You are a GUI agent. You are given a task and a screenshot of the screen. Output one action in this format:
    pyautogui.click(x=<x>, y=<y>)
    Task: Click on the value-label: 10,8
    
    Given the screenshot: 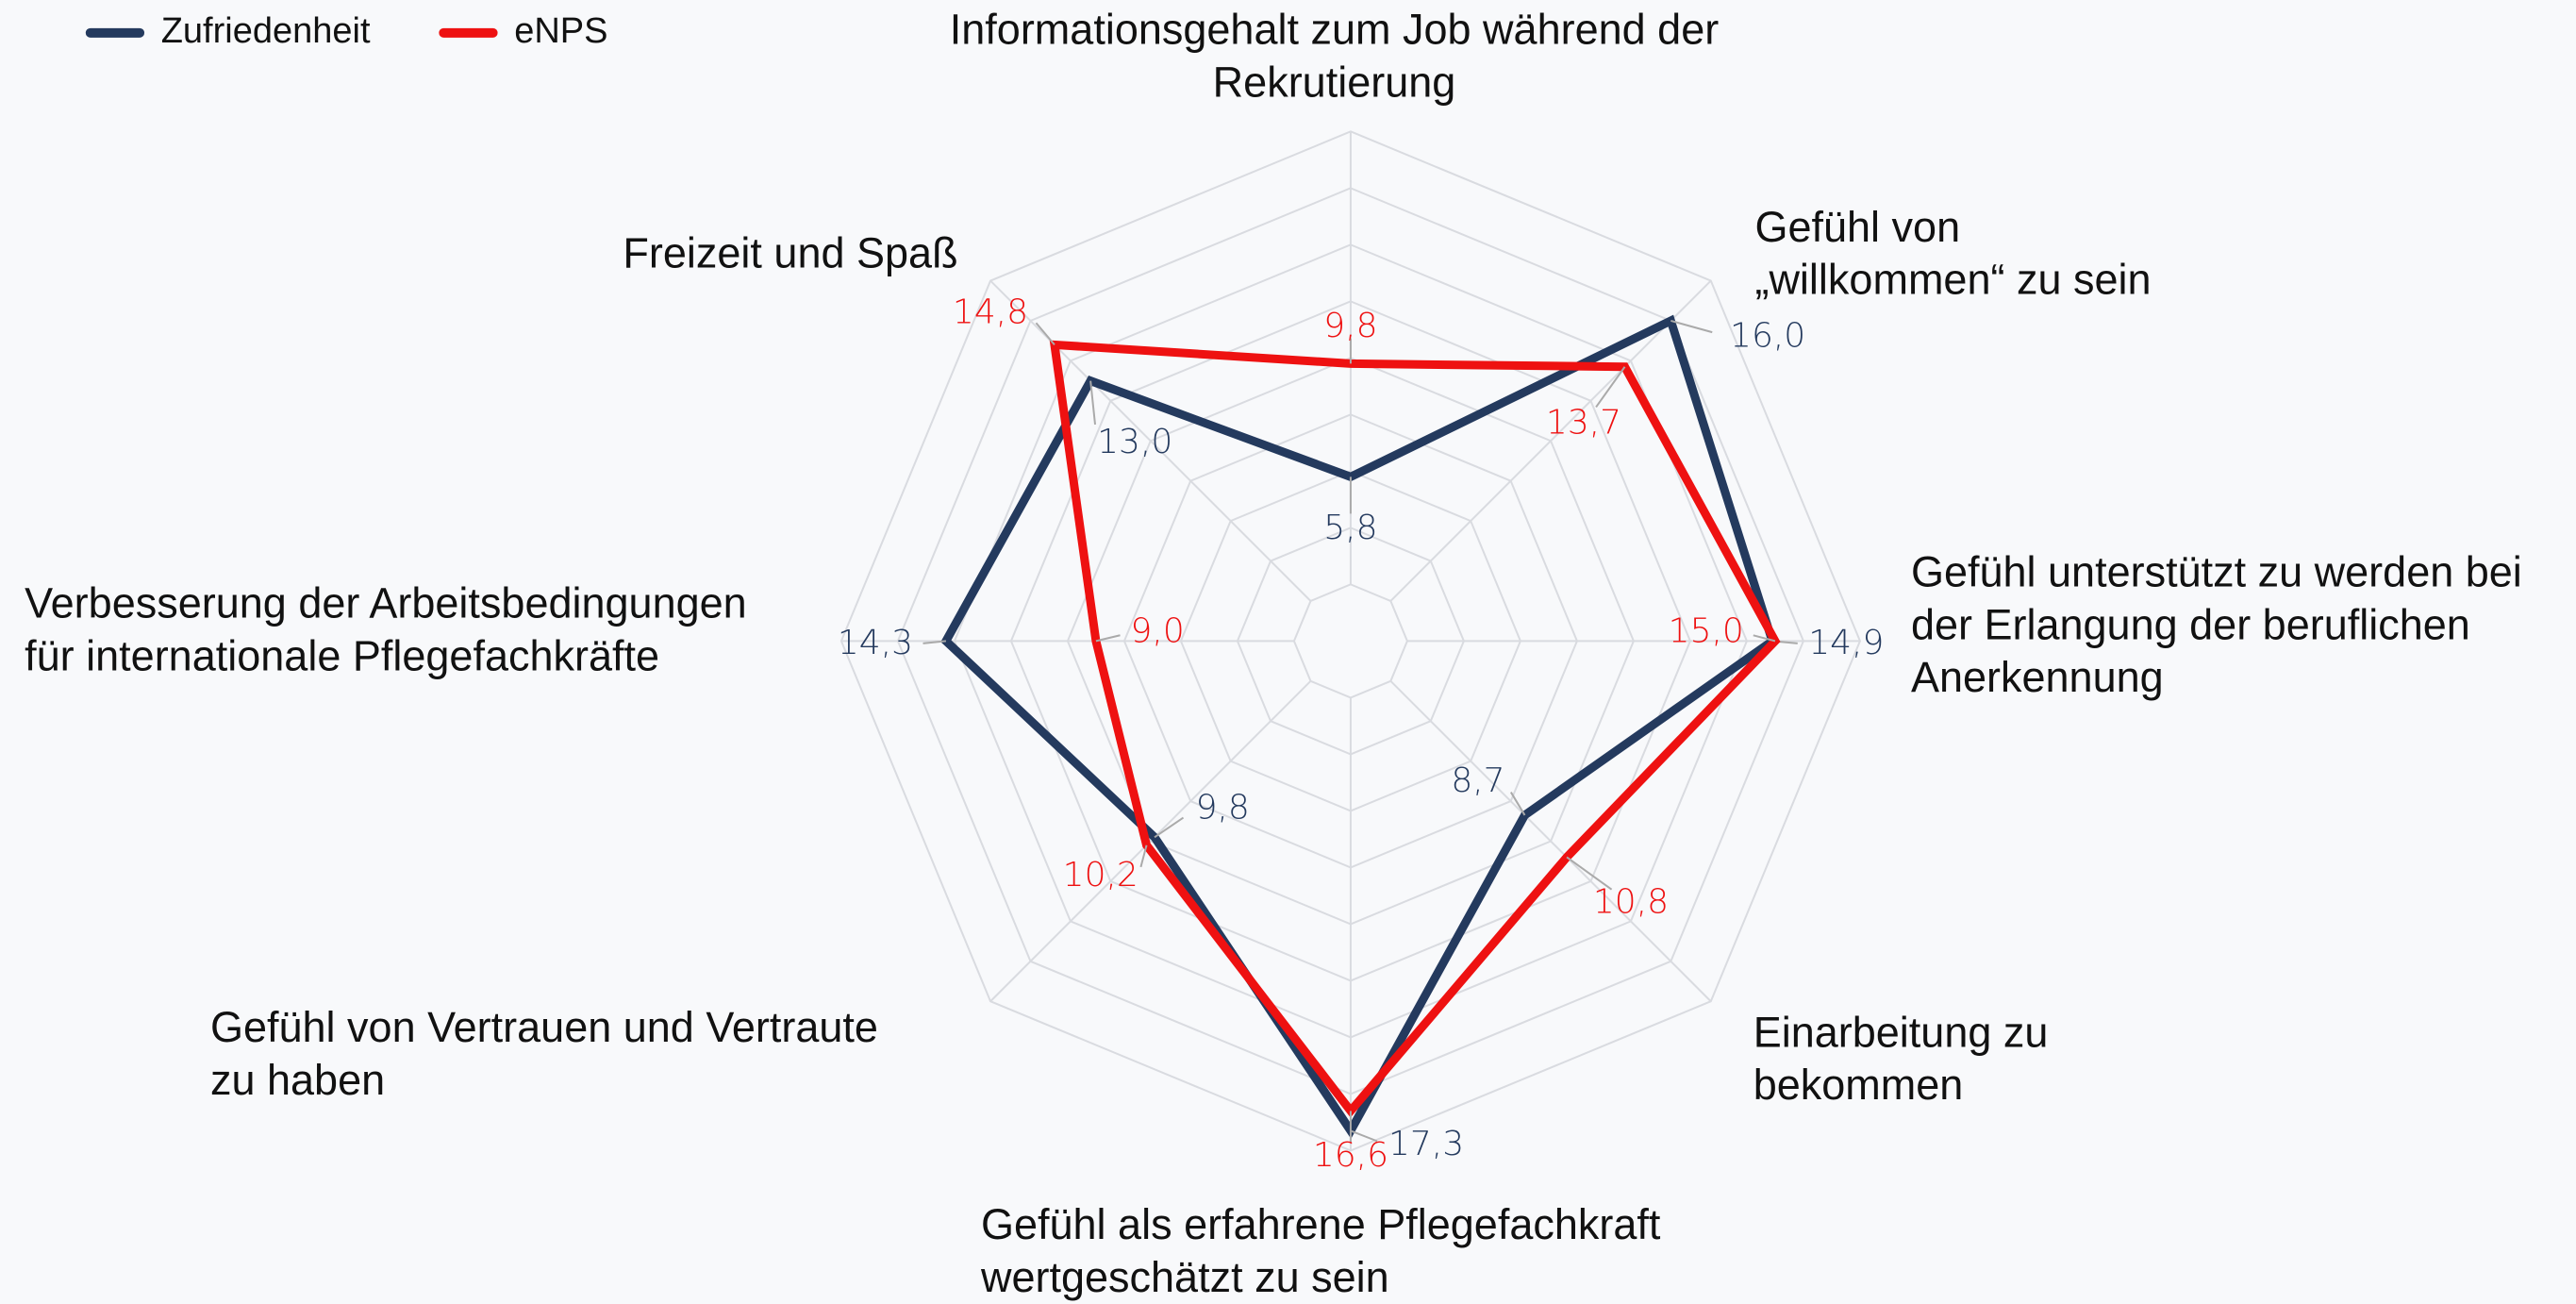 What is the action you would take?
    pyautogui.click(x=1631, y=901)
    